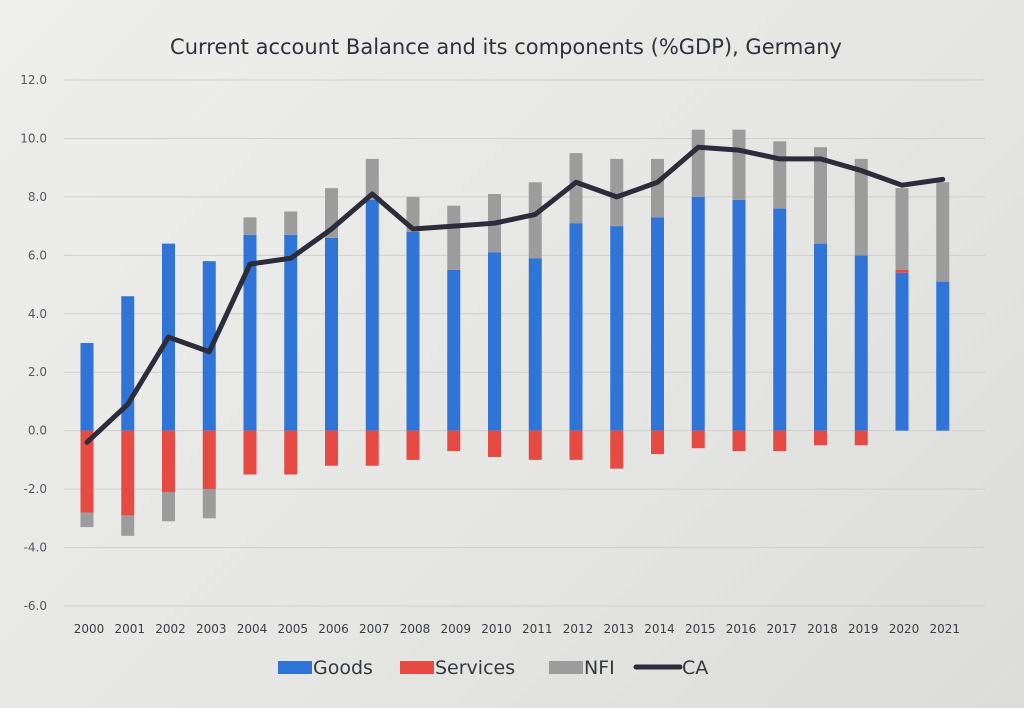 The image size is (1024, 708). What do you see at coordinates (454, 441) in the screenshot?
I see `bar-services-2009` at bounding box center [454, 441].